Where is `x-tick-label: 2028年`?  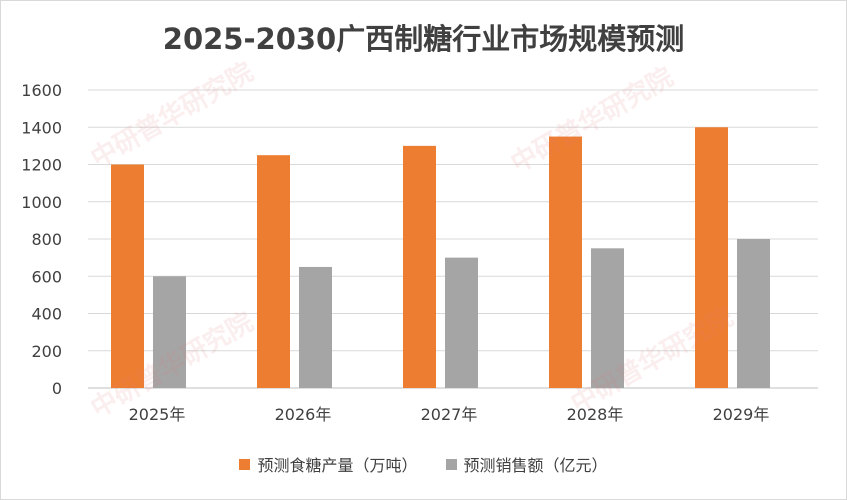 x-tick-label: 2028年 is located at coordinates (595, 414).